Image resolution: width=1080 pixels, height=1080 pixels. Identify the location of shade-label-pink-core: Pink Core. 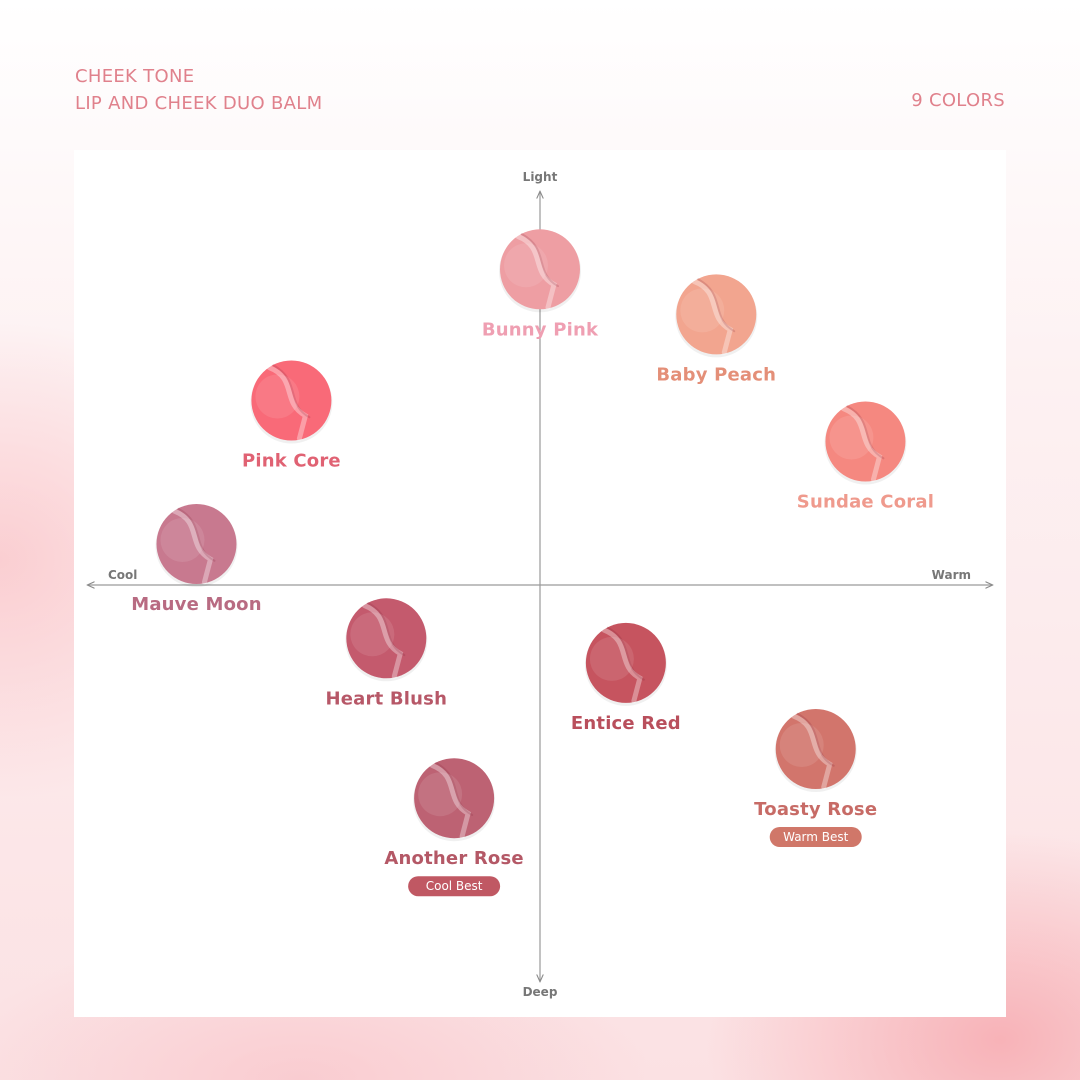
(291, 461).